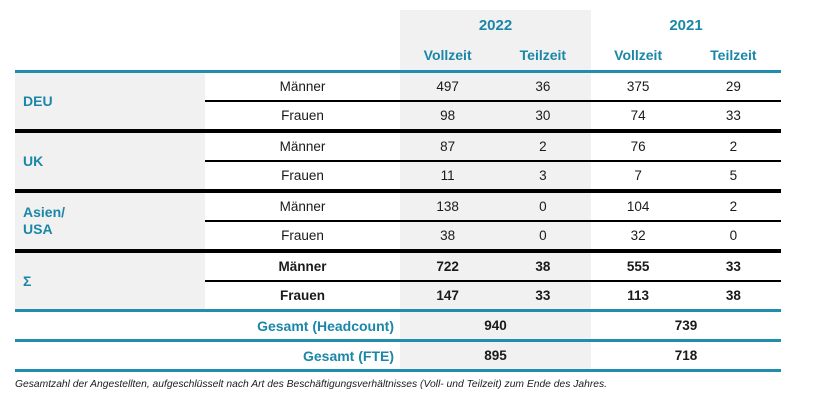 The width and height of the screenshot is (820, 401). What do you see at coordinates (543, 86) in the screenshot?
I see `value-cell: 36` at bounding box center [543, 86].